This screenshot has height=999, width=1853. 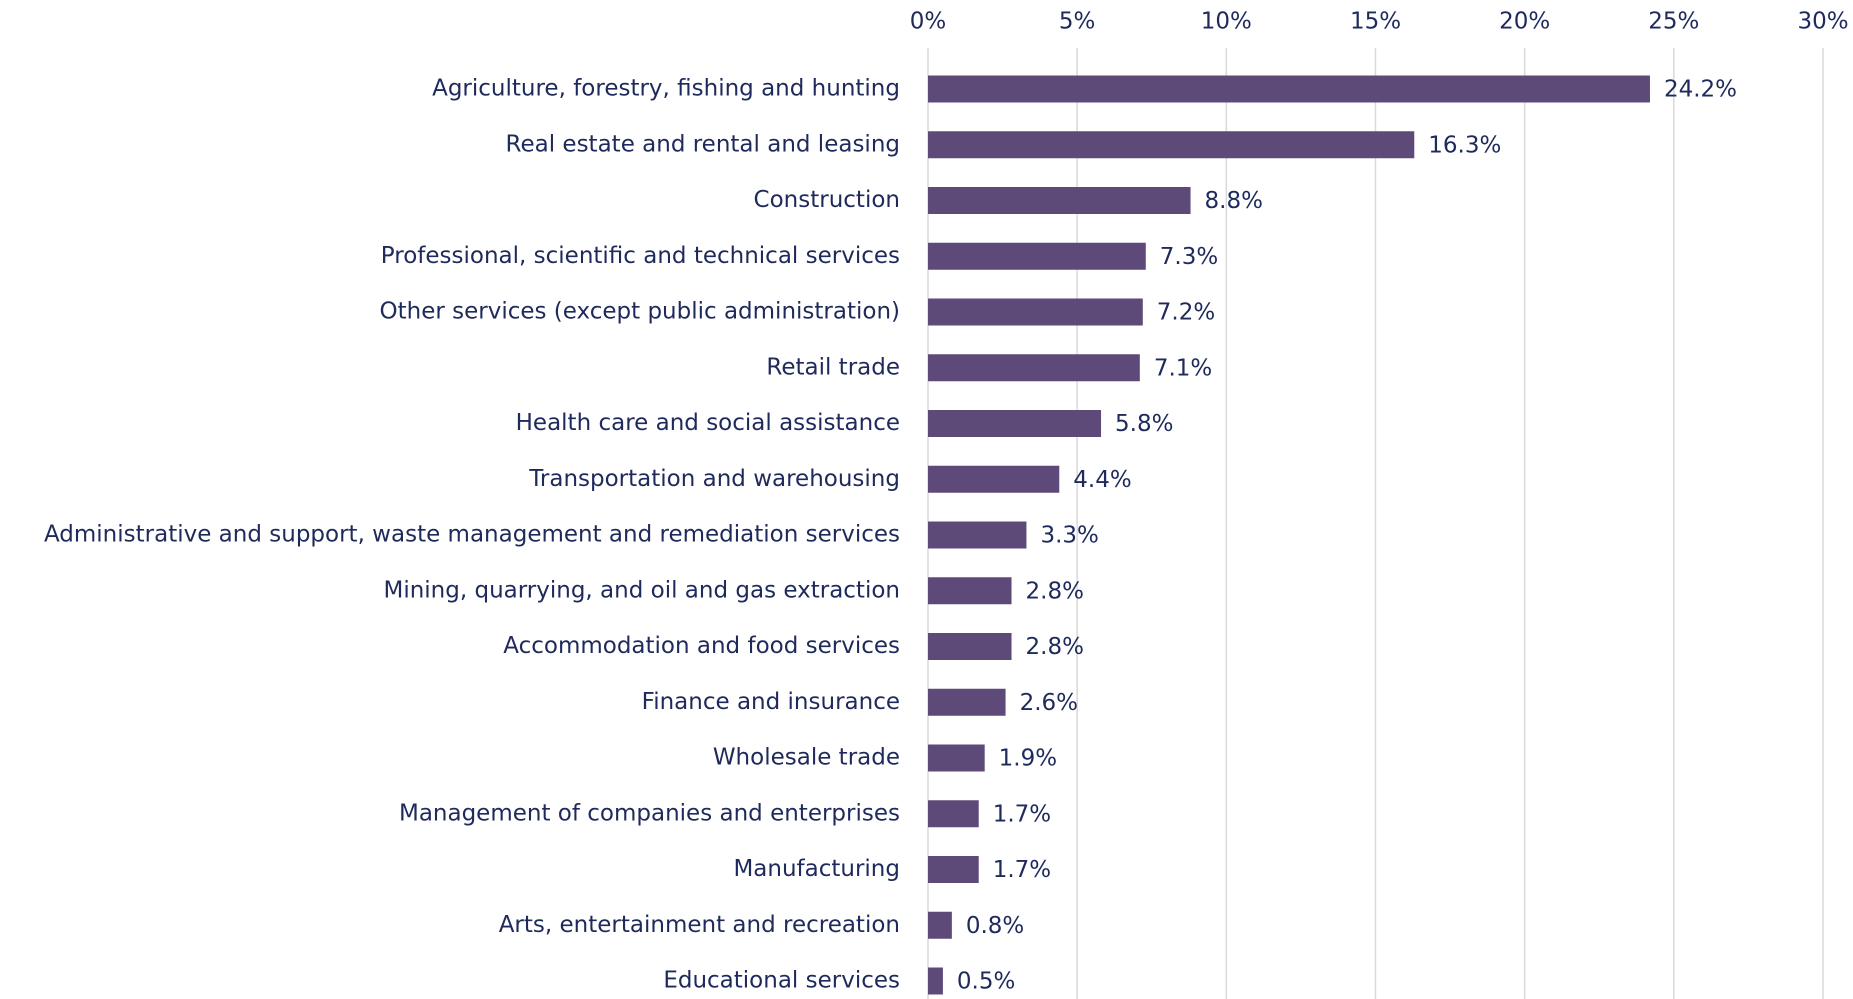 I want to click on data-label: 7.2%, so click(x=1186, y=313).